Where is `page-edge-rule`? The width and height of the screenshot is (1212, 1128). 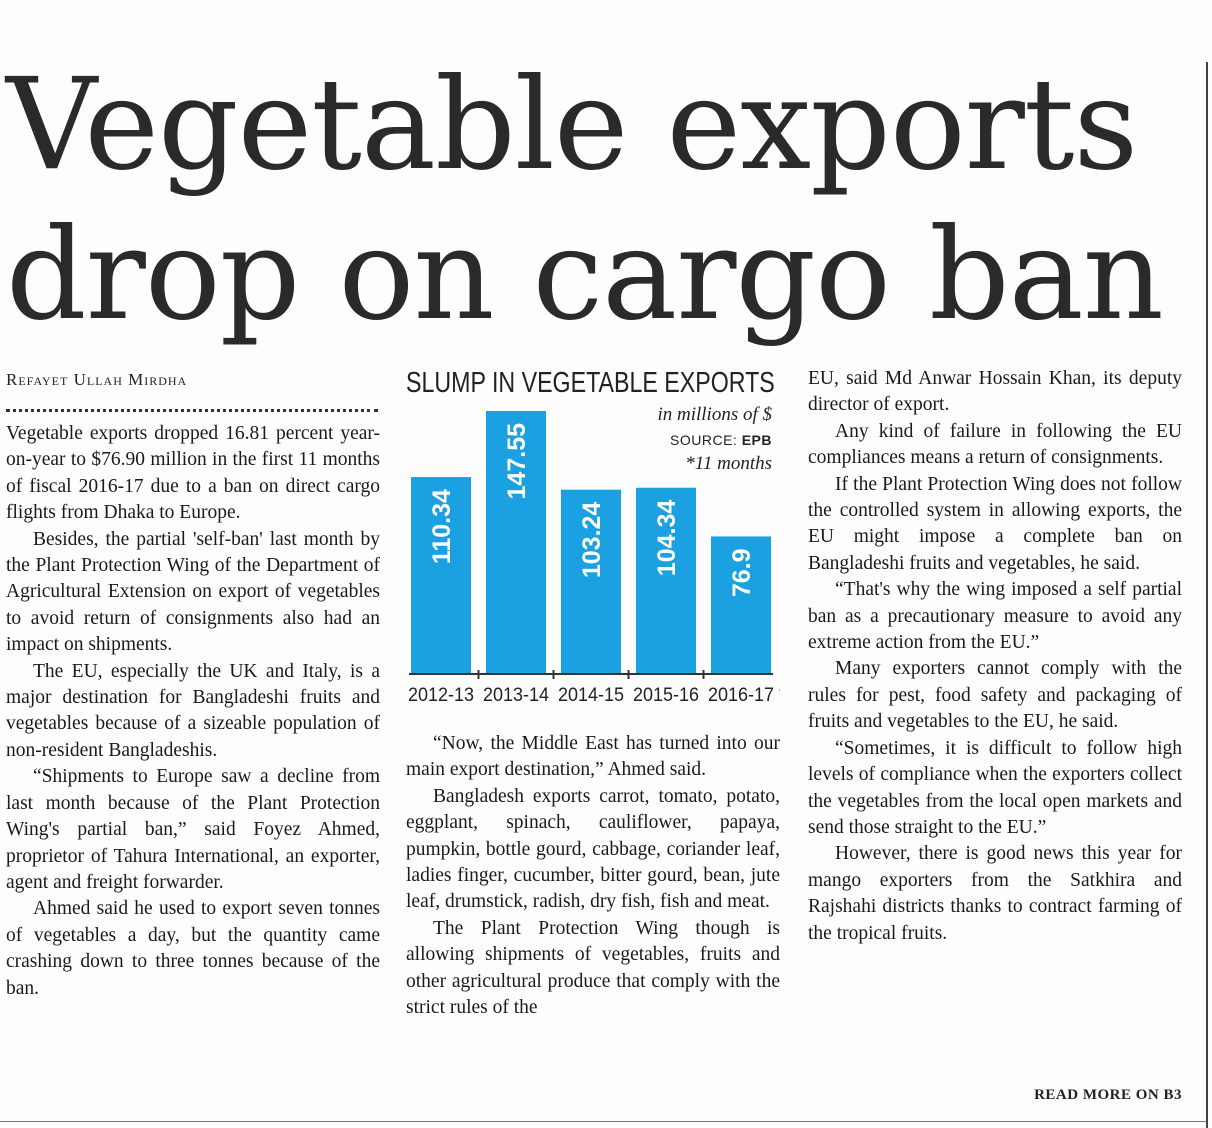
page-edge-rule is located at coordinates (1207, 595).